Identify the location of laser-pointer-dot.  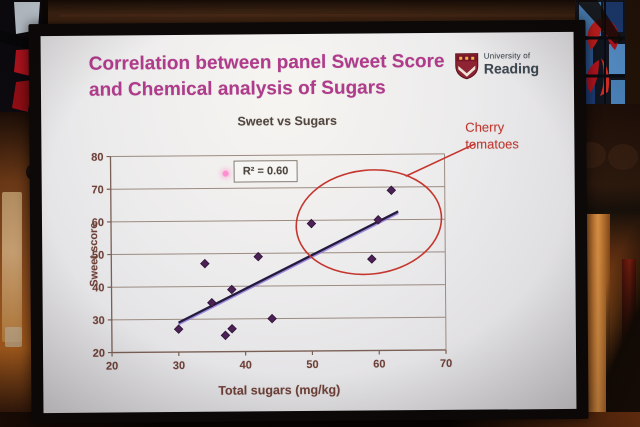
(225, 173).